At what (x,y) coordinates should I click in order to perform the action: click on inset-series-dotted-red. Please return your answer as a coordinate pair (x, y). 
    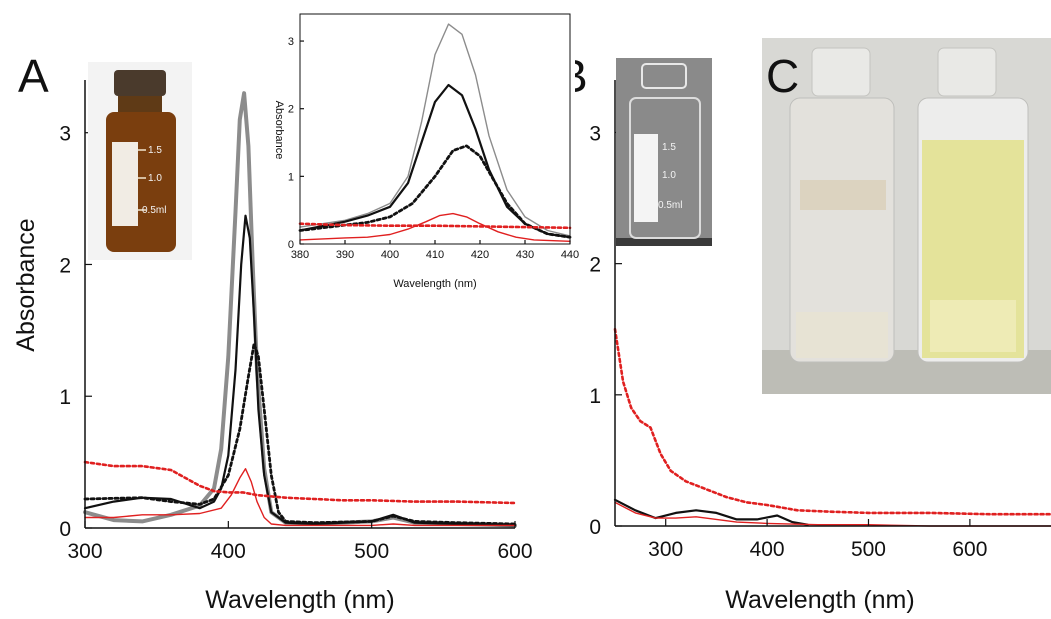
    Looking at the image, I should click on (435, 226).